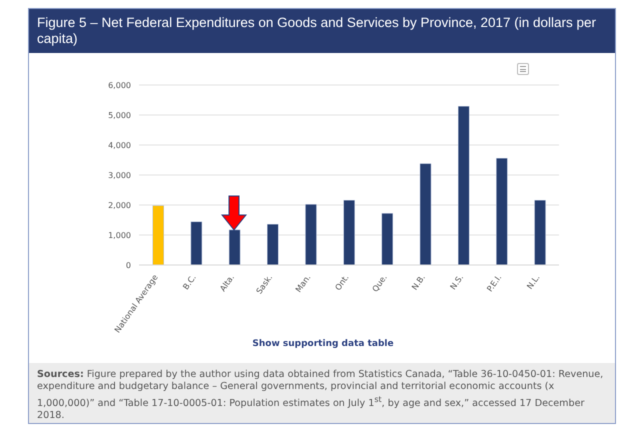 This screenshot has width=624, height=431. I want to click on y-tick-label: 6,000, so click(119, 85).